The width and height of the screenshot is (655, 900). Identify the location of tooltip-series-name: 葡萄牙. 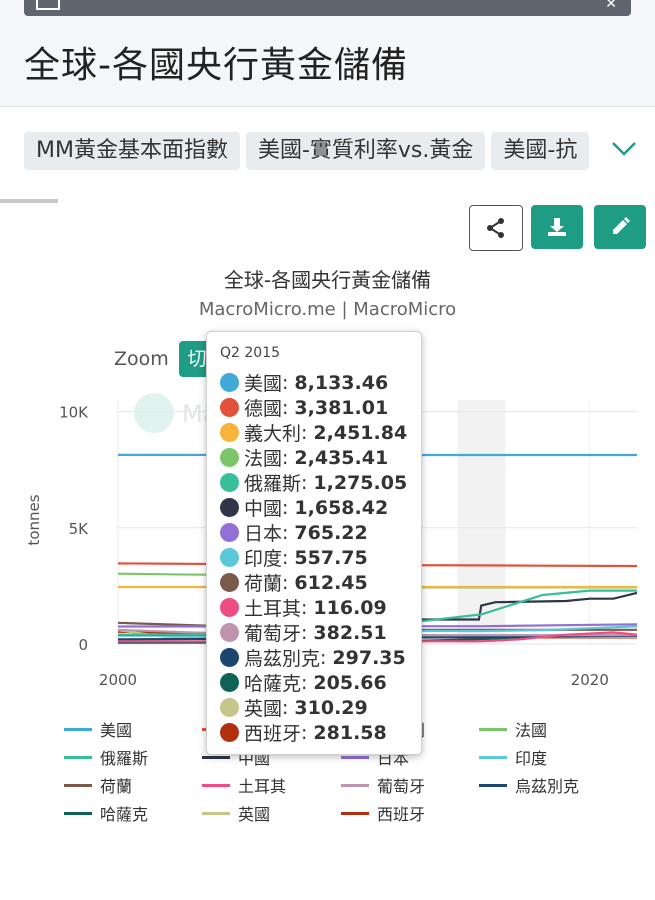
(273, 634).